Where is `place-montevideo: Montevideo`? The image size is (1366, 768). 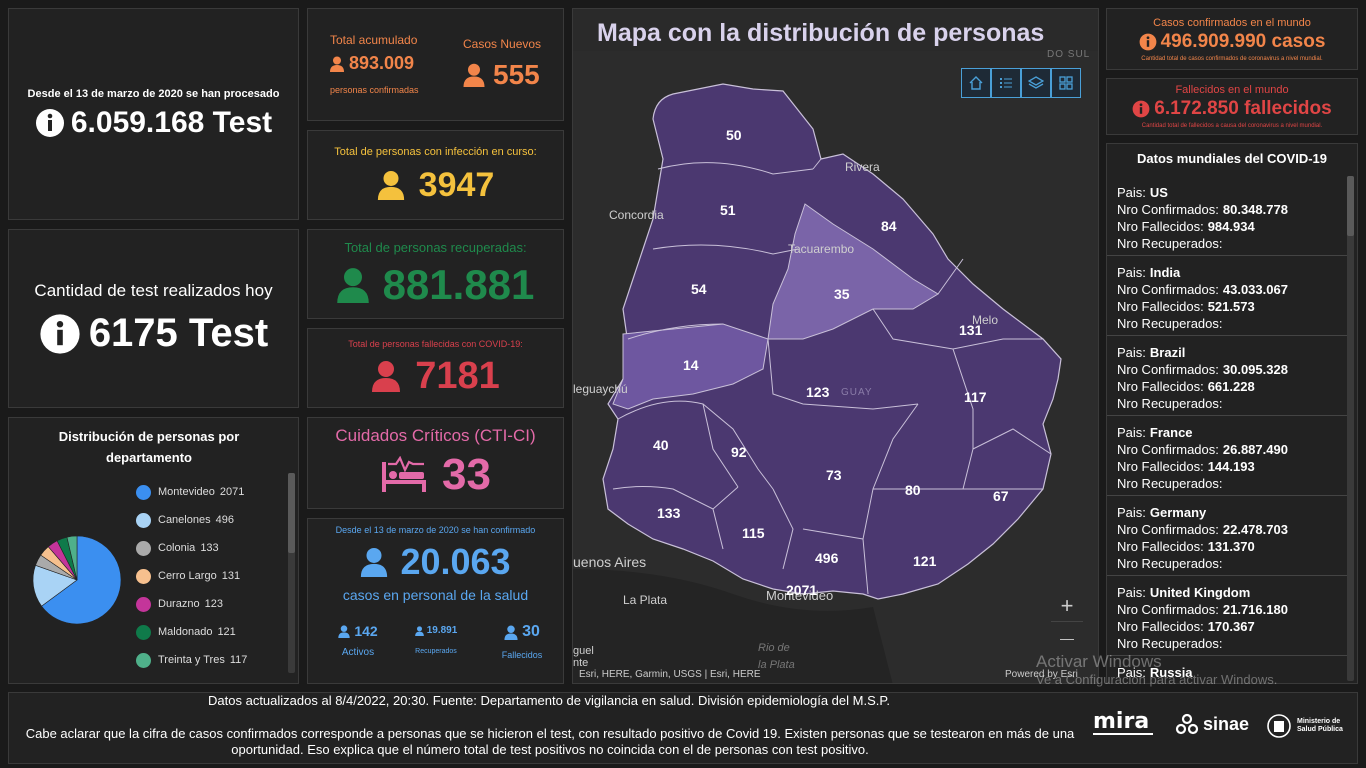 place-montevideo: Montevideo is located at coordinates (800, 595).